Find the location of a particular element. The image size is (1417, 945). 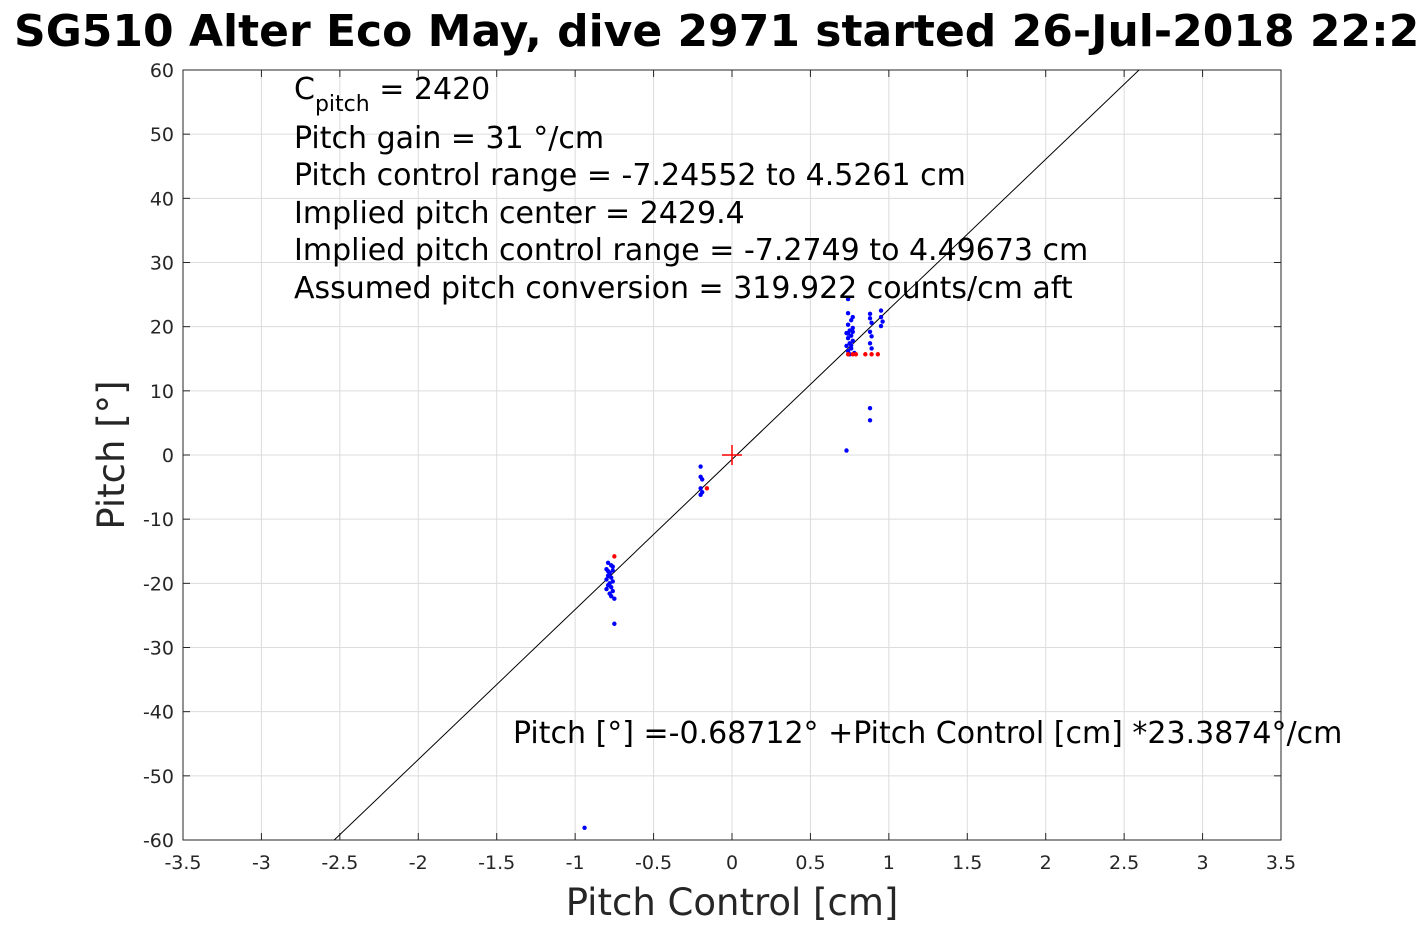

x-tick-label: 0 is located at coordinates (732, 863).